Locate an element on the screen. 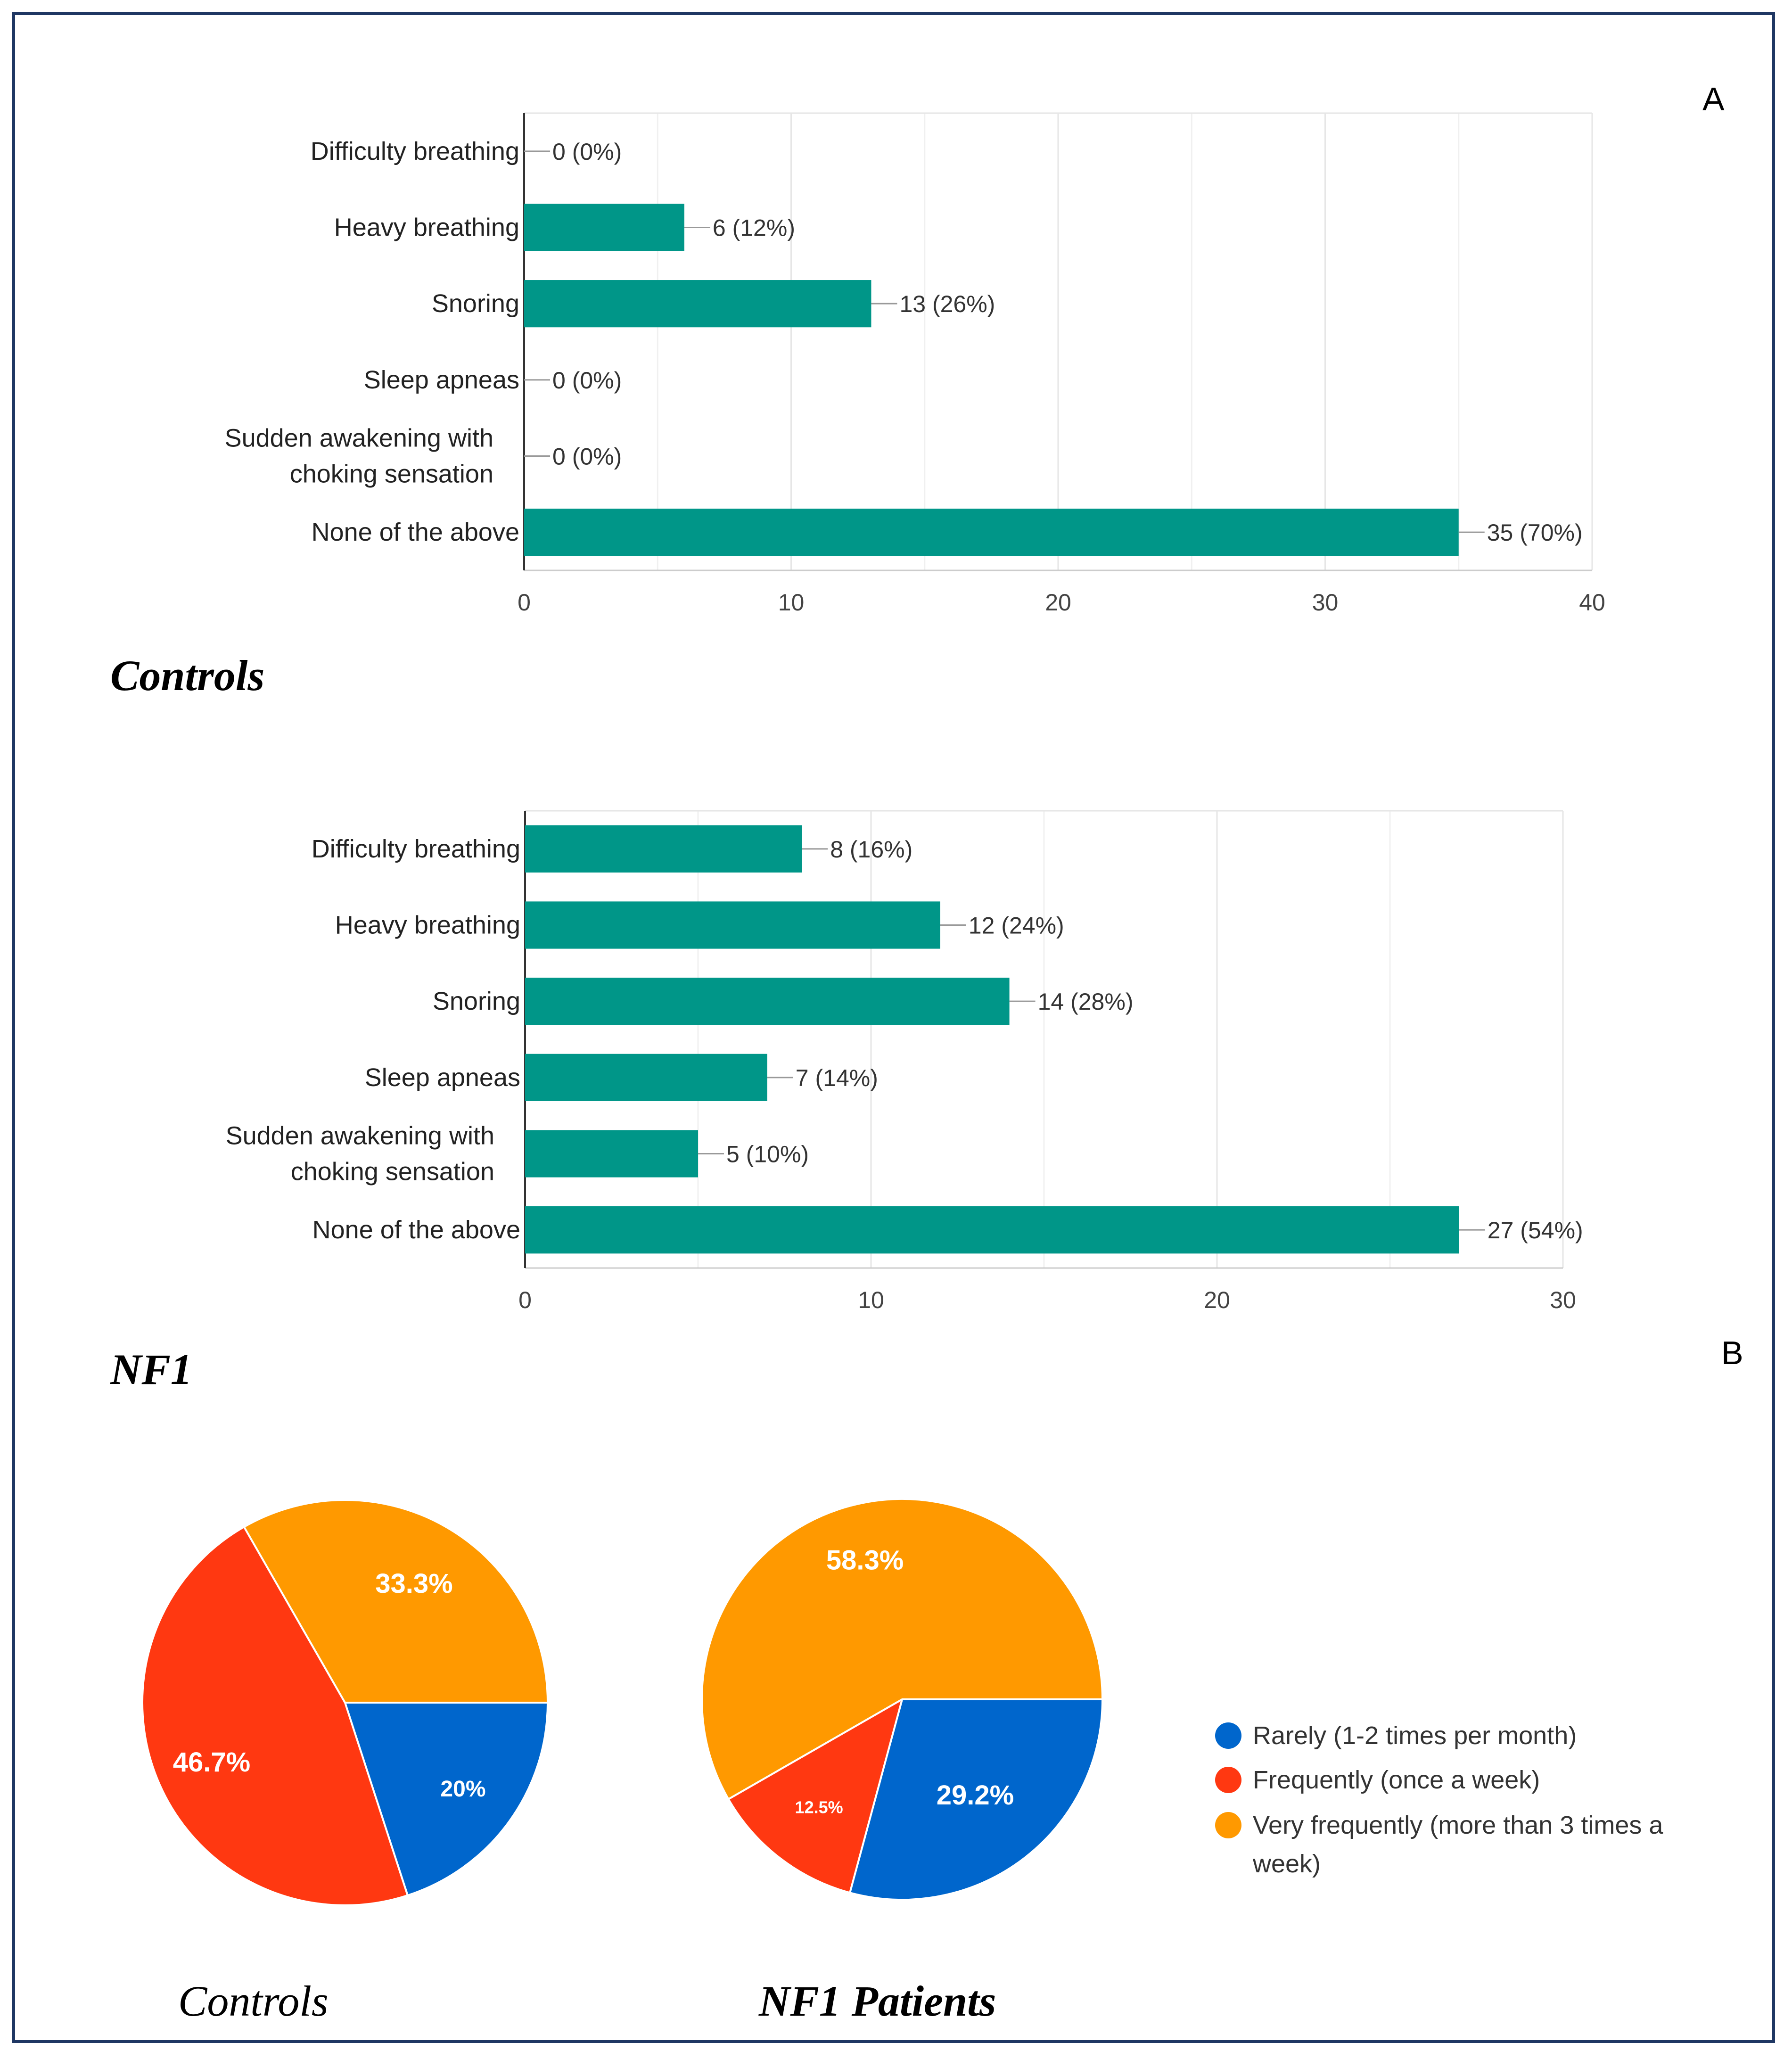 The width and height of the screenshot is (1792, 2059). controls-bar-title: Controls is located at coordinates (187, 675).